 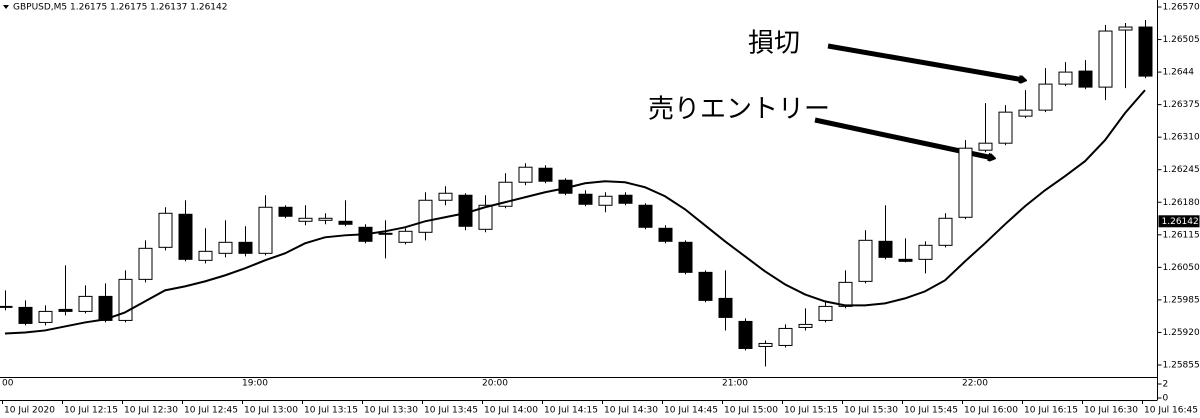 I want to click on subwindow-time-label: 20:00, so click(x=495, y=384).